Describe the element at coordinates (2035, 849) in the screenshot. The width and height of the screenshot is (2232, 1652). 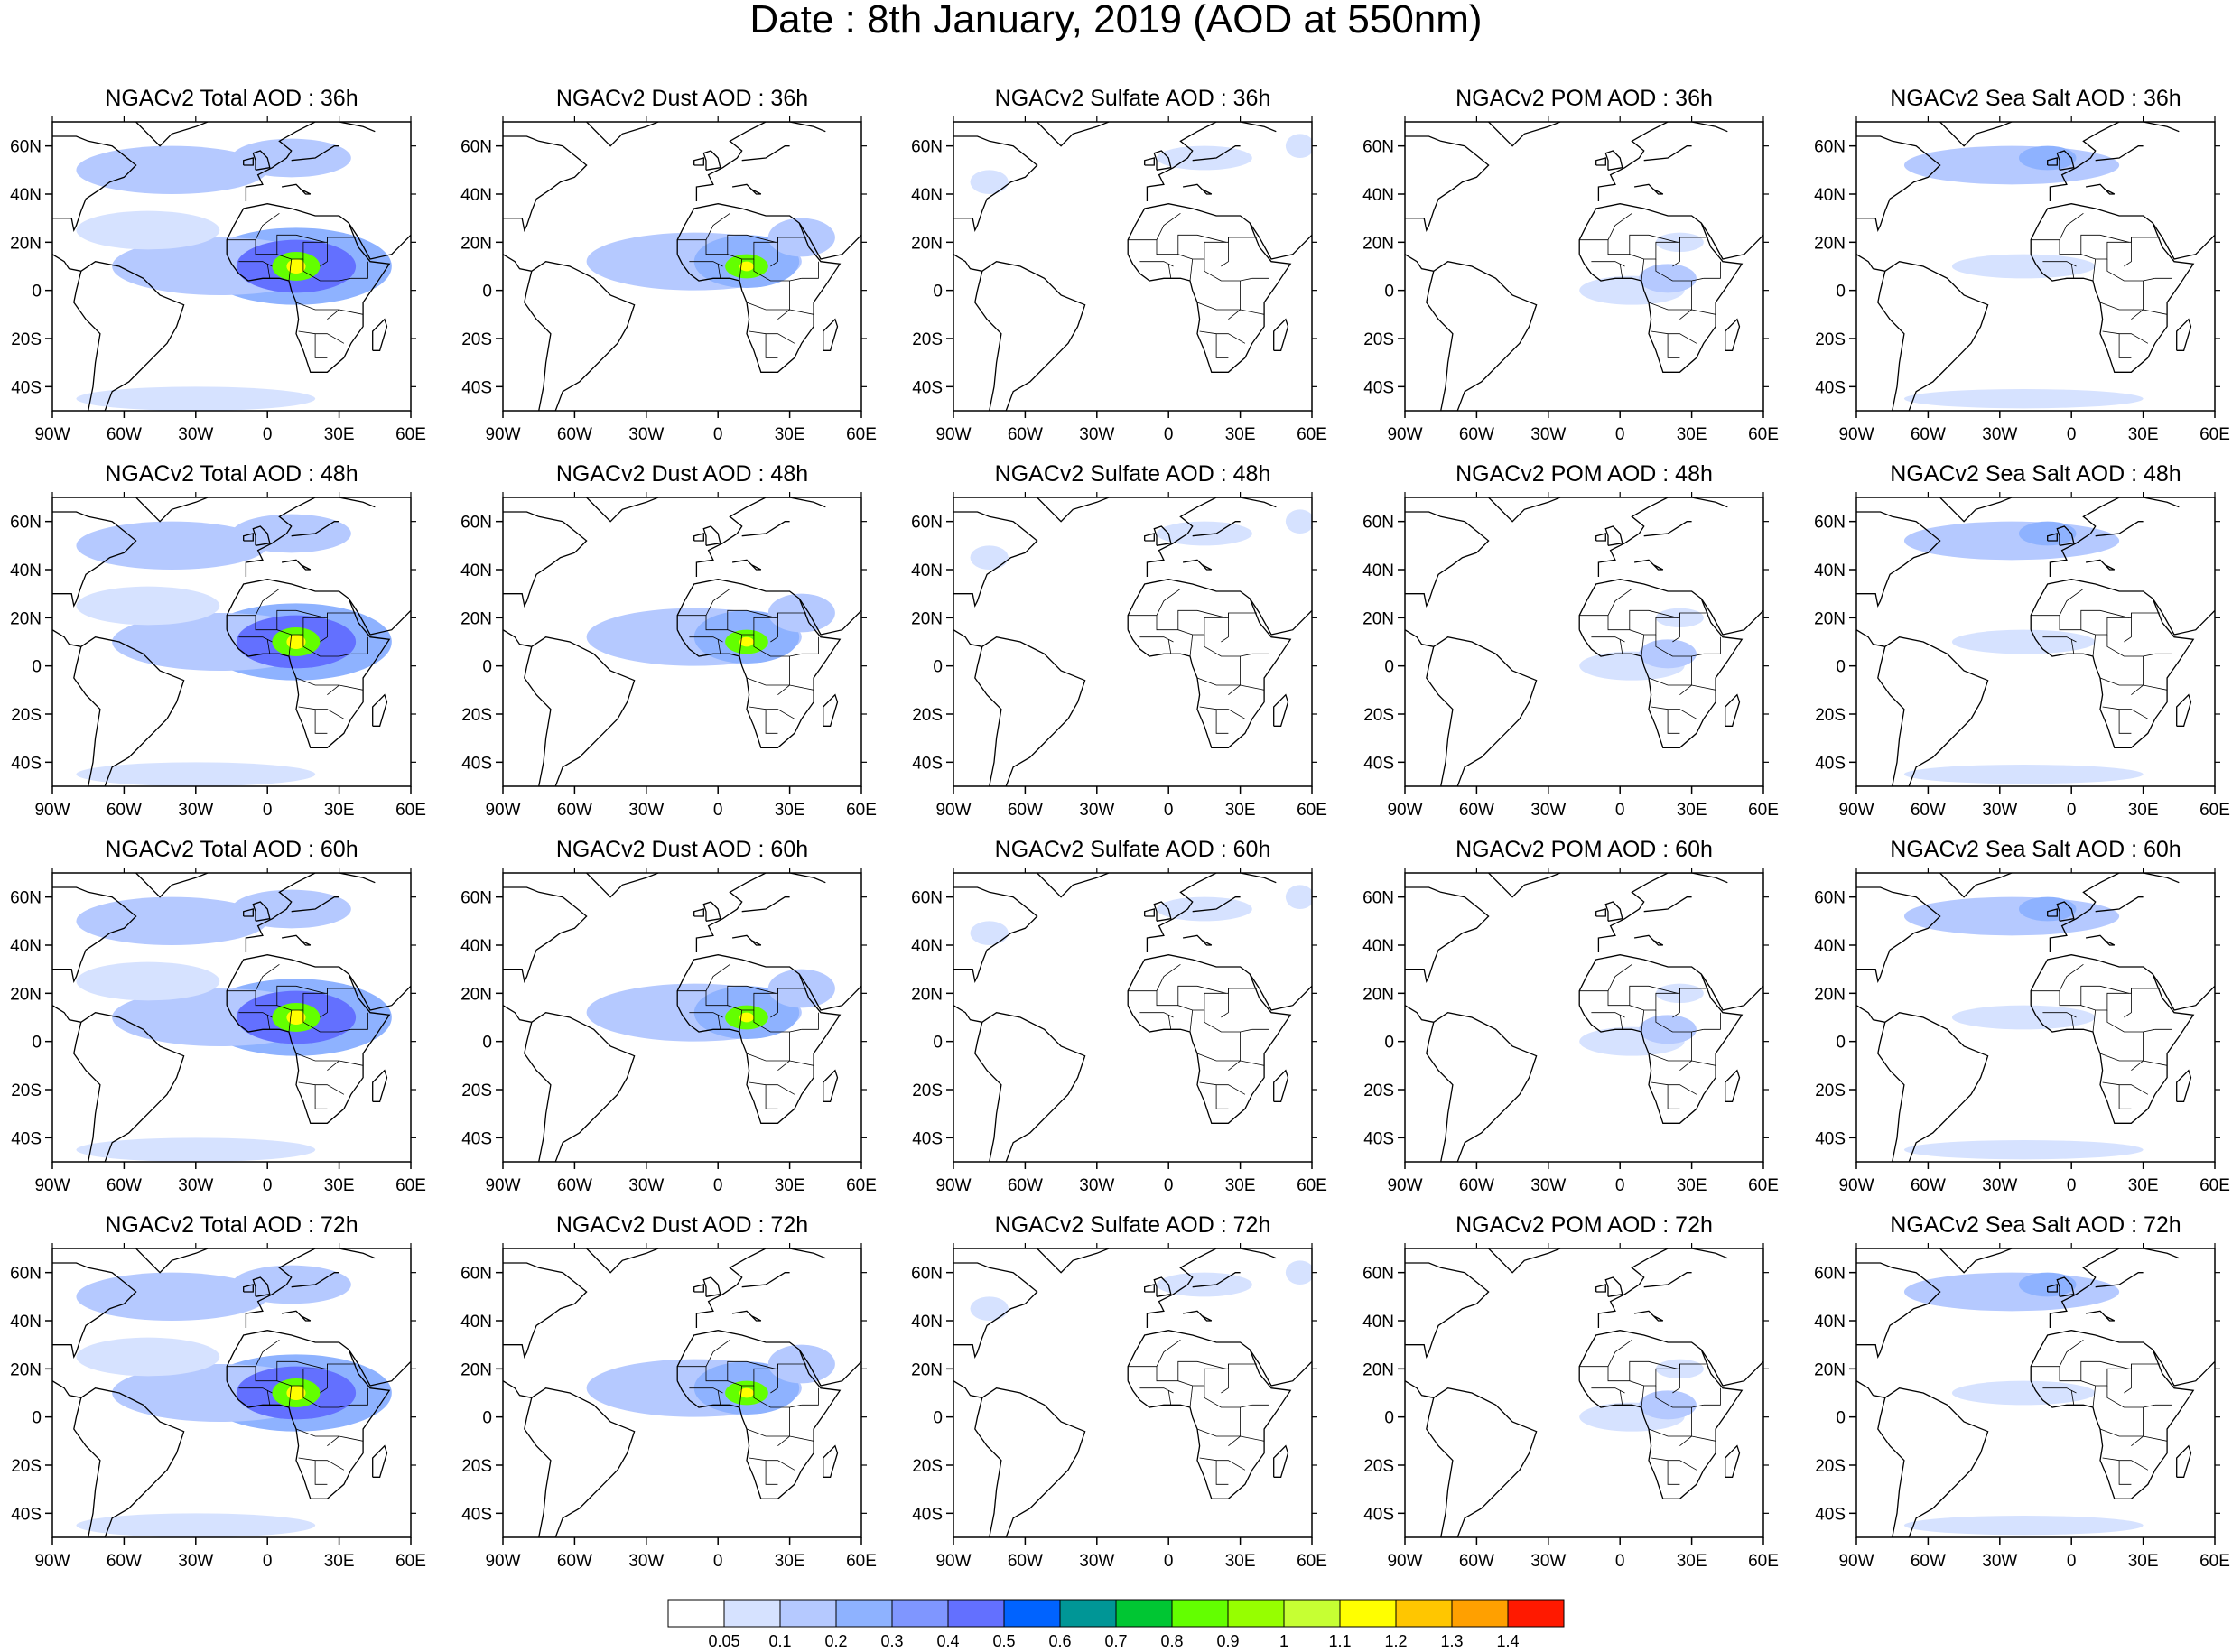
I see `panel-title: NGACv2 Sea Salt AOD : 60h` at that location.